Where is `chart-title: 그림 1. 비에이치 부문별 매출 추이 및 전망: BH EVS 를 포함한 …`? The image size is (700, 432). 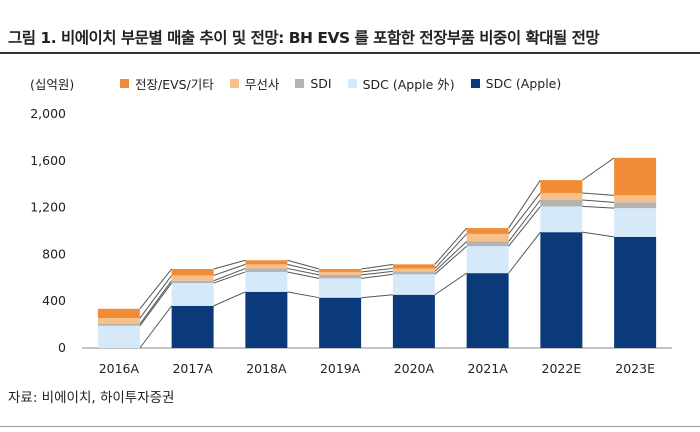 chart-title: 그림 1. 비에이치 부문별 매출 추이 및 전망: BH EVS 를 포함한 … is located at coordinates (304, 38).